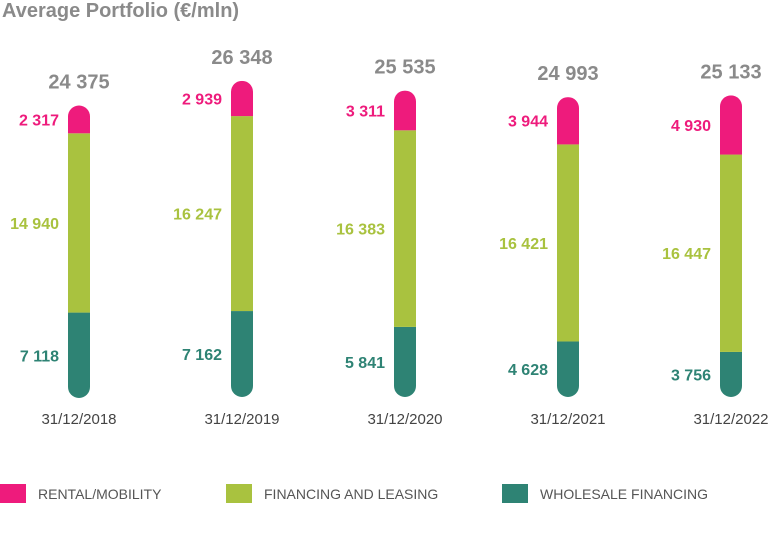 The image size is (778, 540). Describe the element at coordinates (121, 11) in the screenshot. I see `chart-title: Average Portfolio (€/mln)` at that location.